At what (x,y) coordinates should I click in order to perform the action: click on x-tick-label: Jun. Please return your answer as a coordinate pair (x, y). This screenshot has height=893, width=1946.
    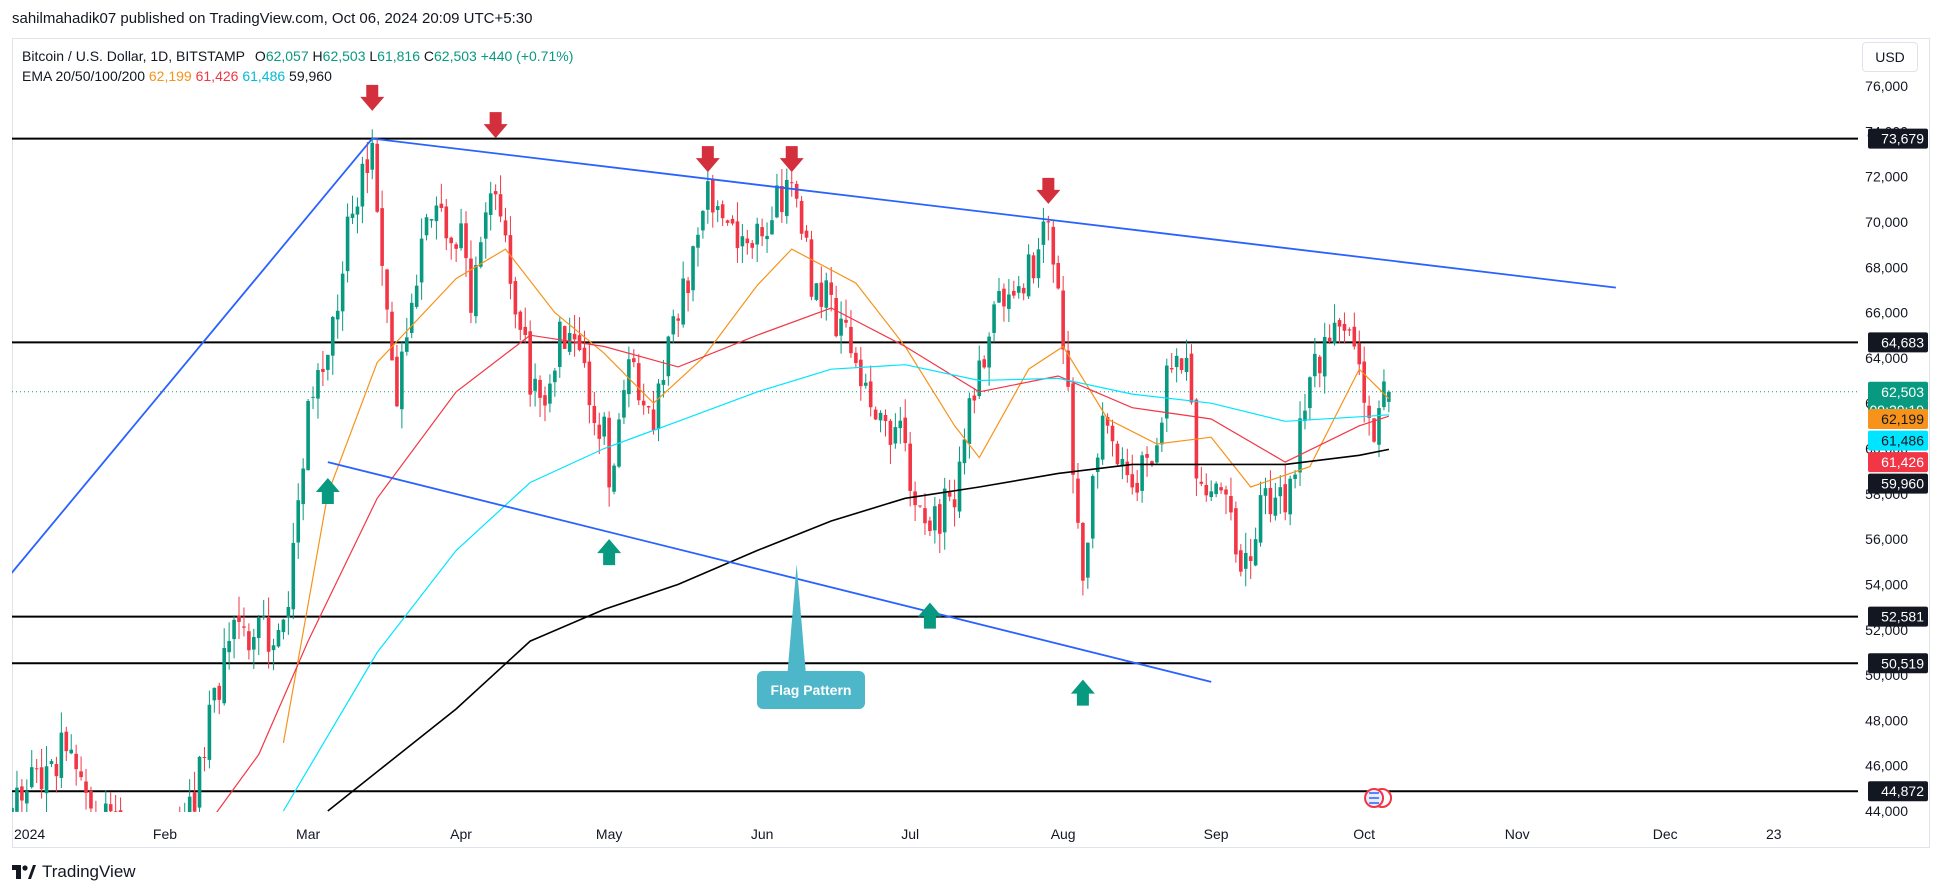
    Looking at the image, I should click on (762, 834).